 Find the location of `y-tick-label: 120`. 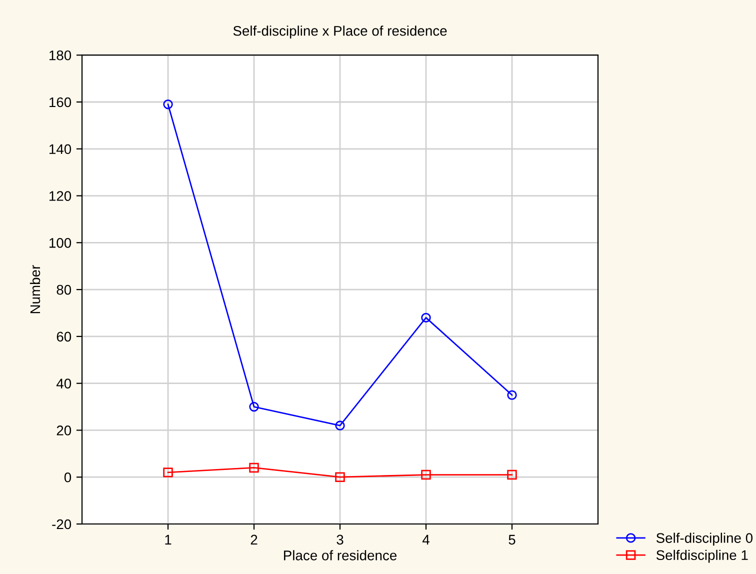

y-tick-label: 120 is located at coordinates (61, 196).